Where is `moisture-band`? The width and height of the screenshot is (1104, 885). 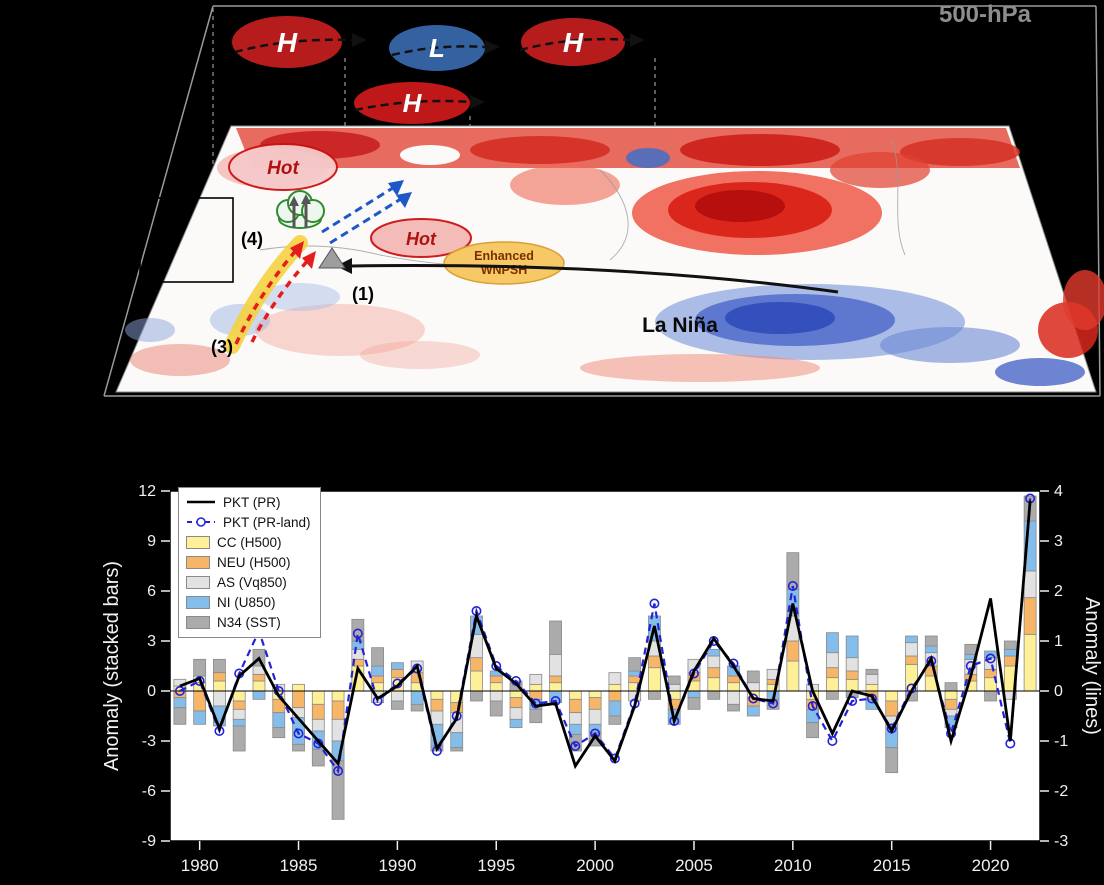
moisture-band is located at coordinates (266, 294).